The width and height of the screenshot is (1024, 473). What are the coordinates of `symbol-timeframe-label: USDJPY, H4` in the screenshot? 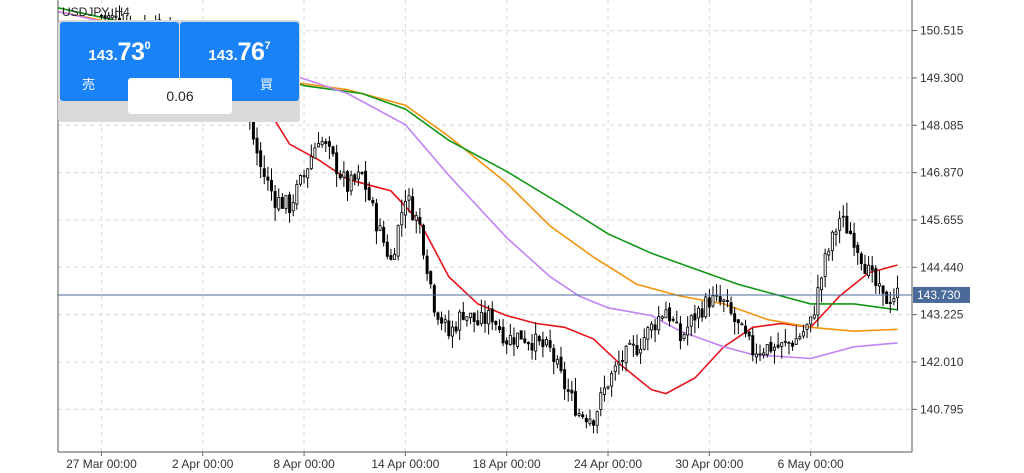 It's located at (96, 12).